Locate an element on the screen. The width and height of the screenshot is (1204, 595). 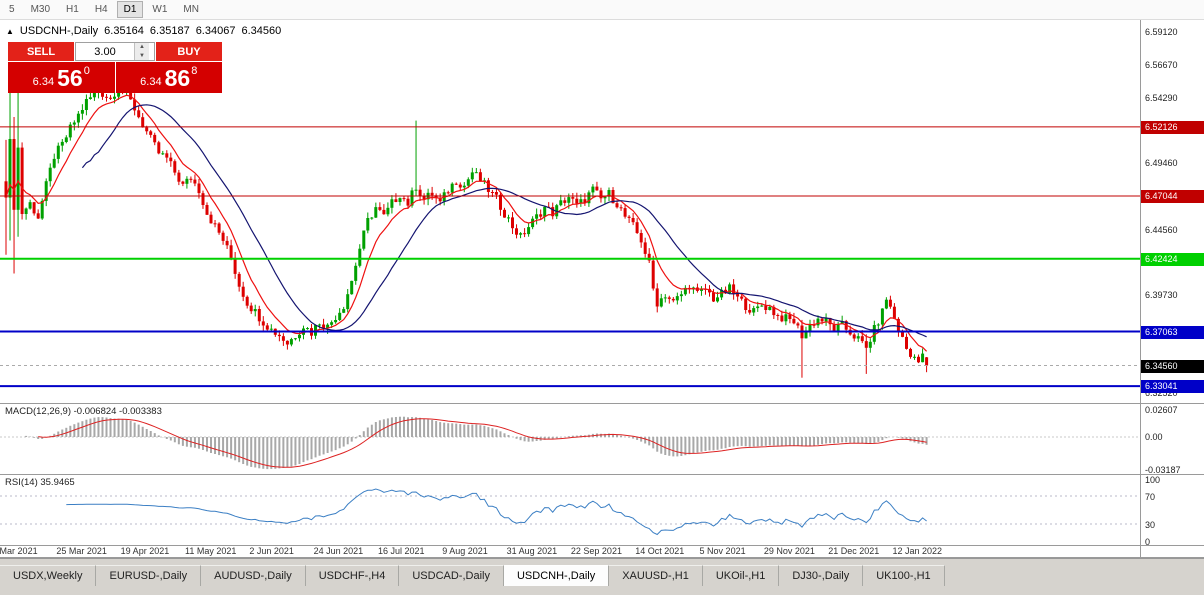
time-axis-label: 22 Sep 2021 is located at coordinates (596, 551).